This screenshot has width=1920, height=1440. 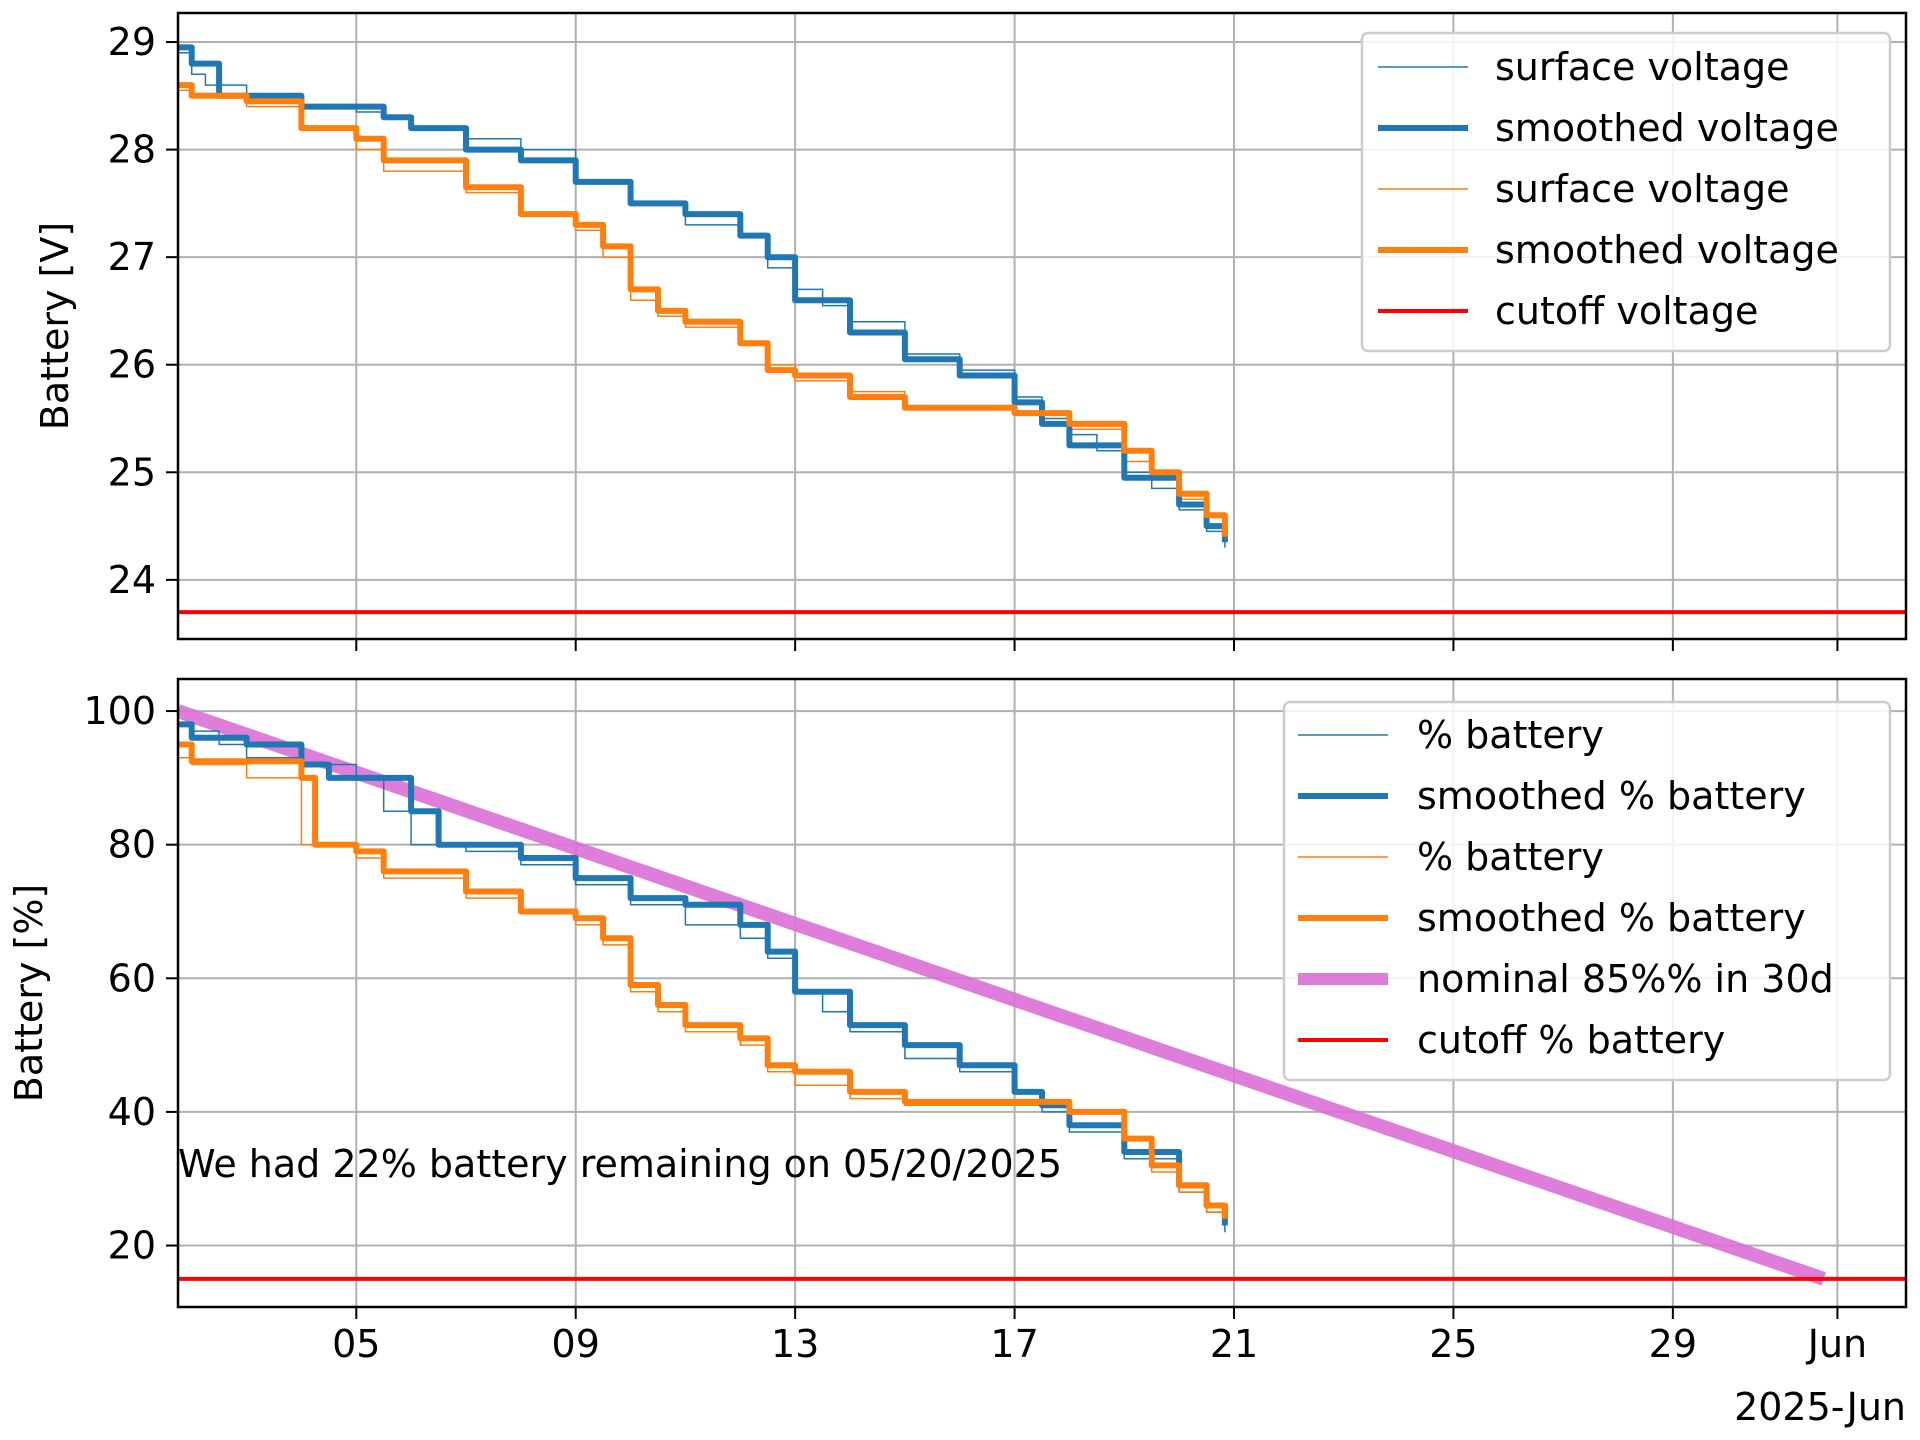 What do you see at coordinates (132, 150) in the screenshot?
I see `y-tick-label: 28` at bounding box center [132, 150].